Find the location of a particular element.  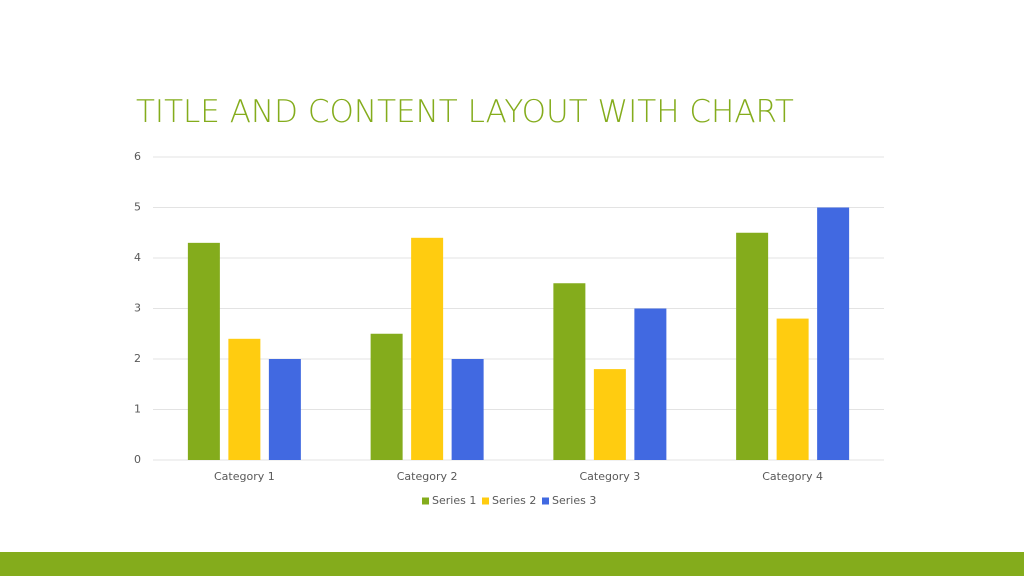

legend-label: Series 3 is located at coordinates (574, 500).